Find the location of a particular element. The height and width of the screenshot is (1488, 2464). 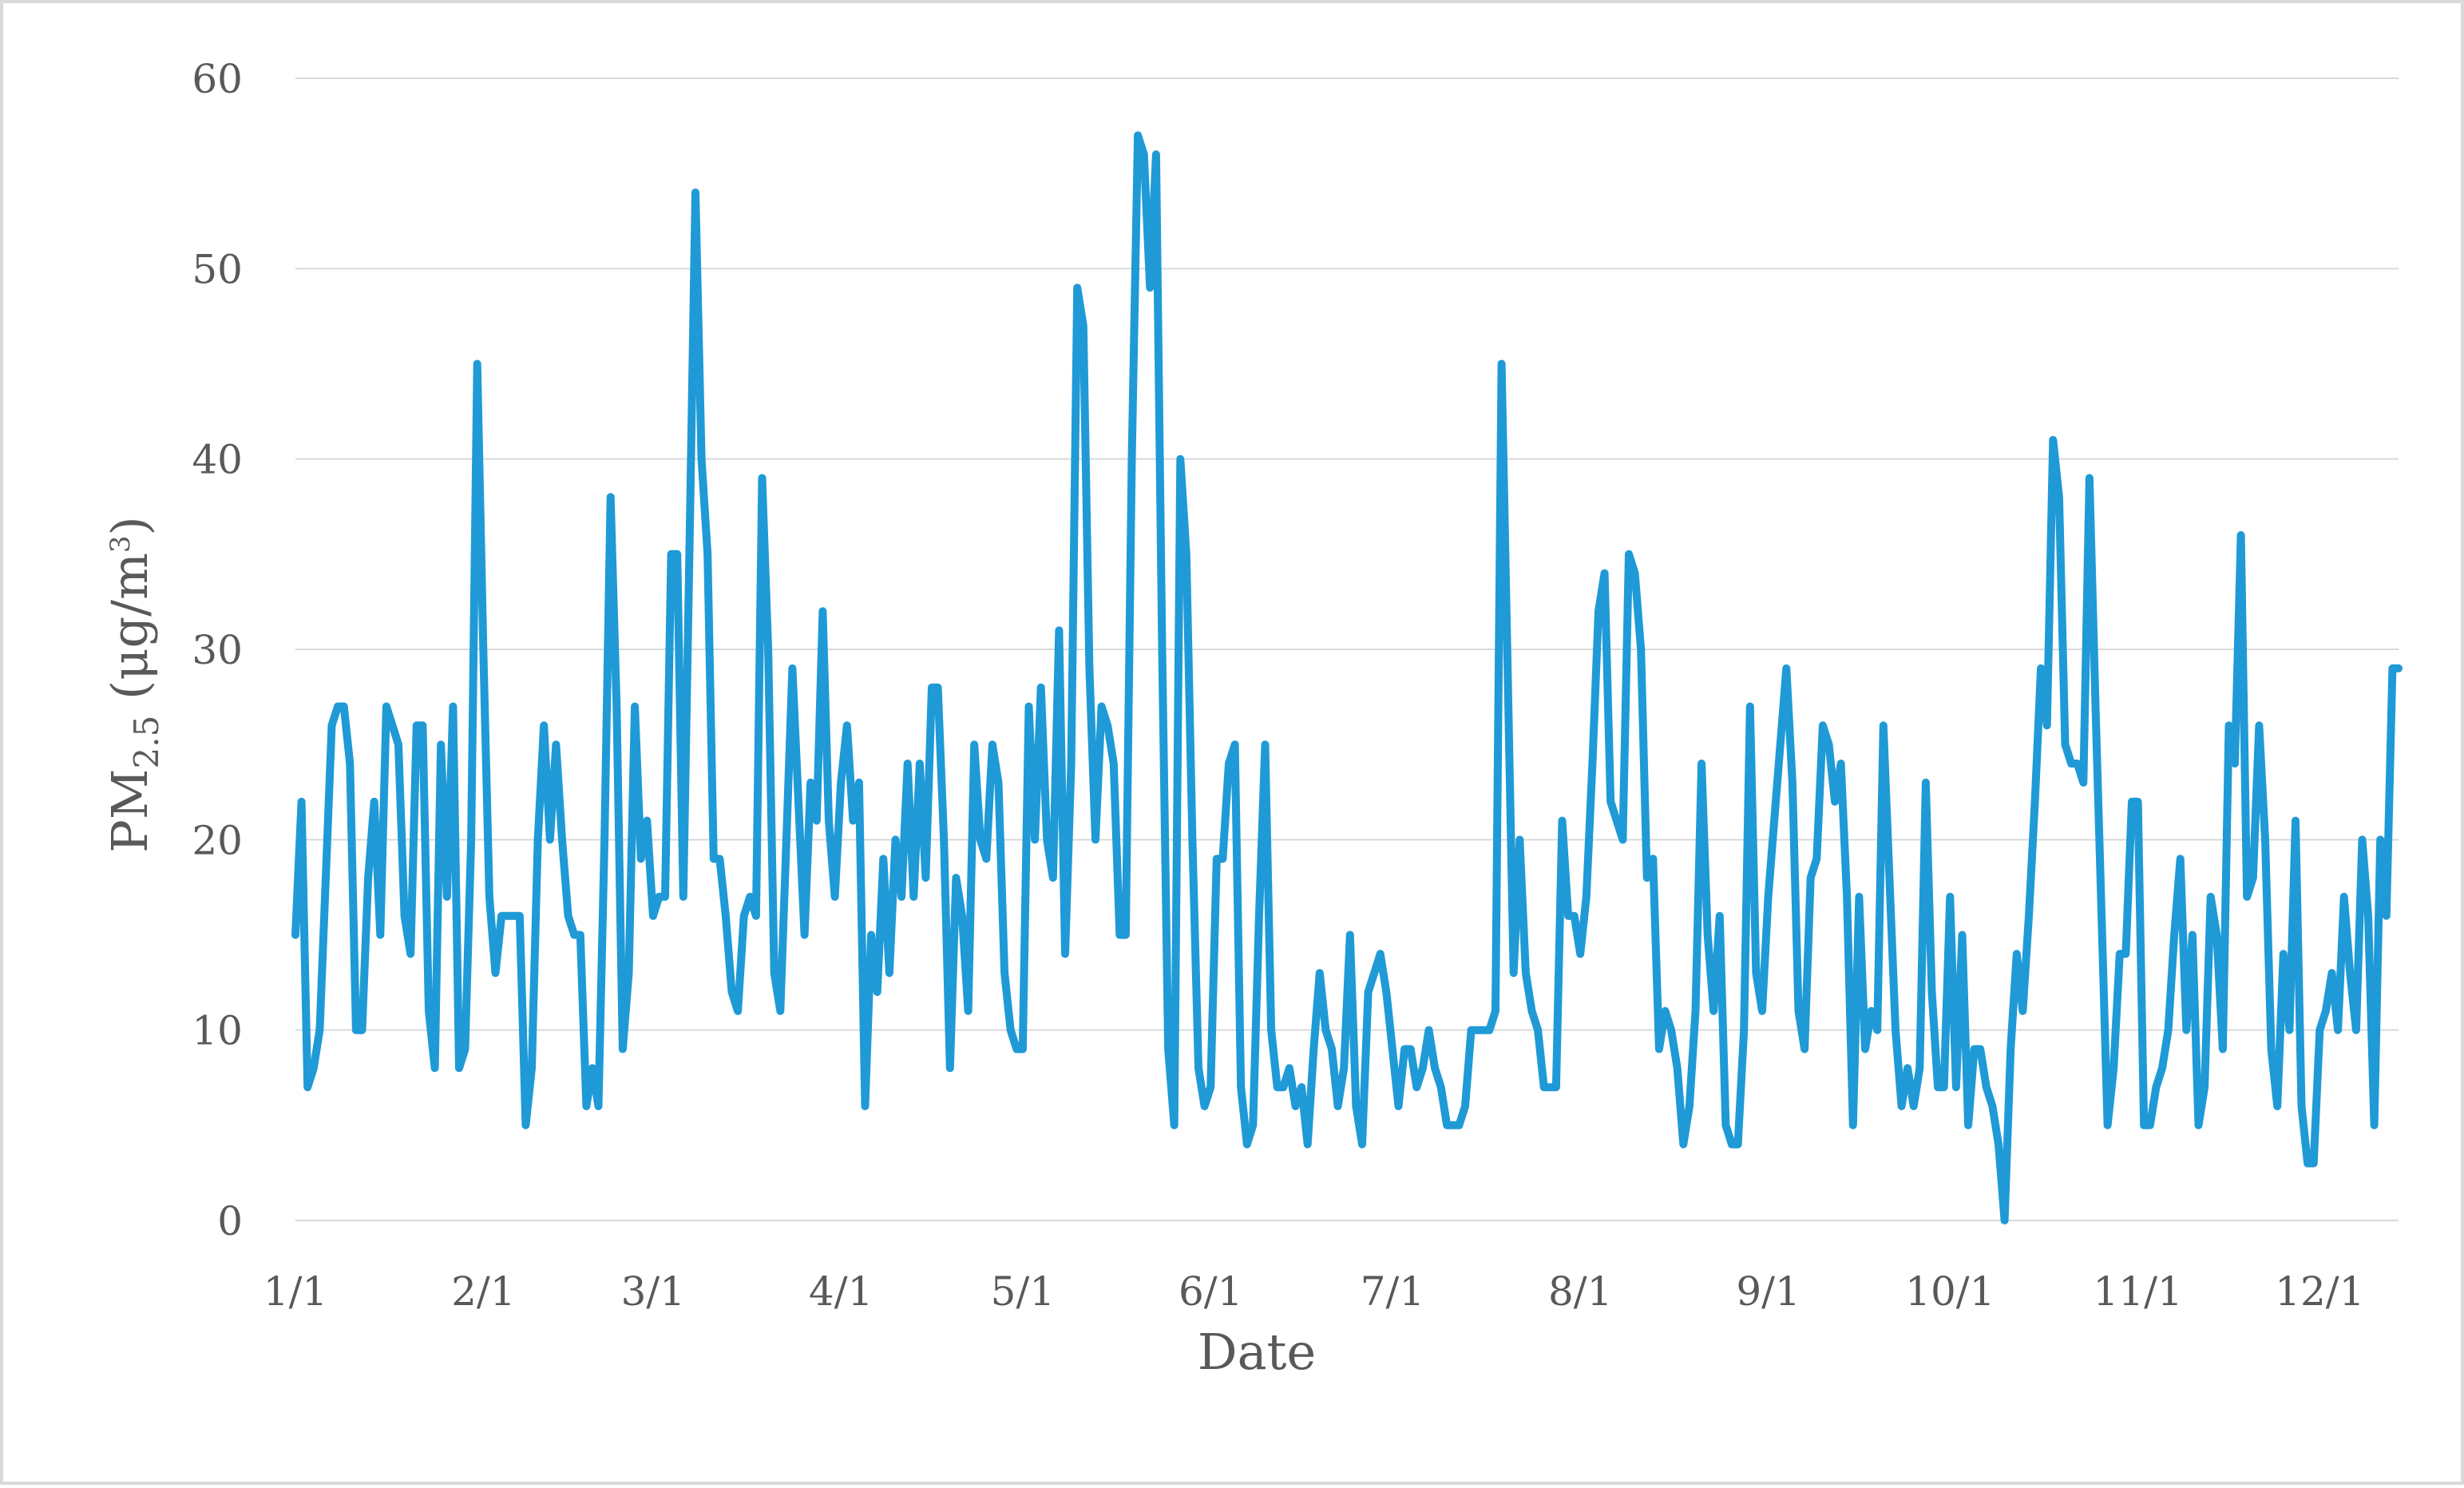

x-tick-label: 10/1 is located at coordinates (1950, 1291).